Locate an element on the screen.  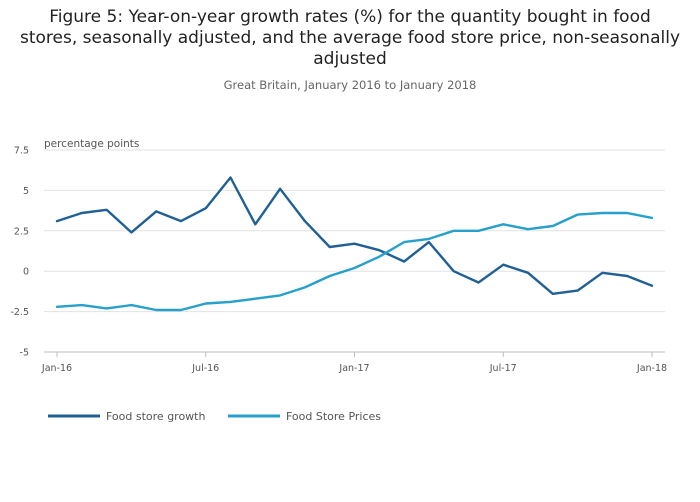
y-tick-label: 2.5 is located at coordinates (21, 231).